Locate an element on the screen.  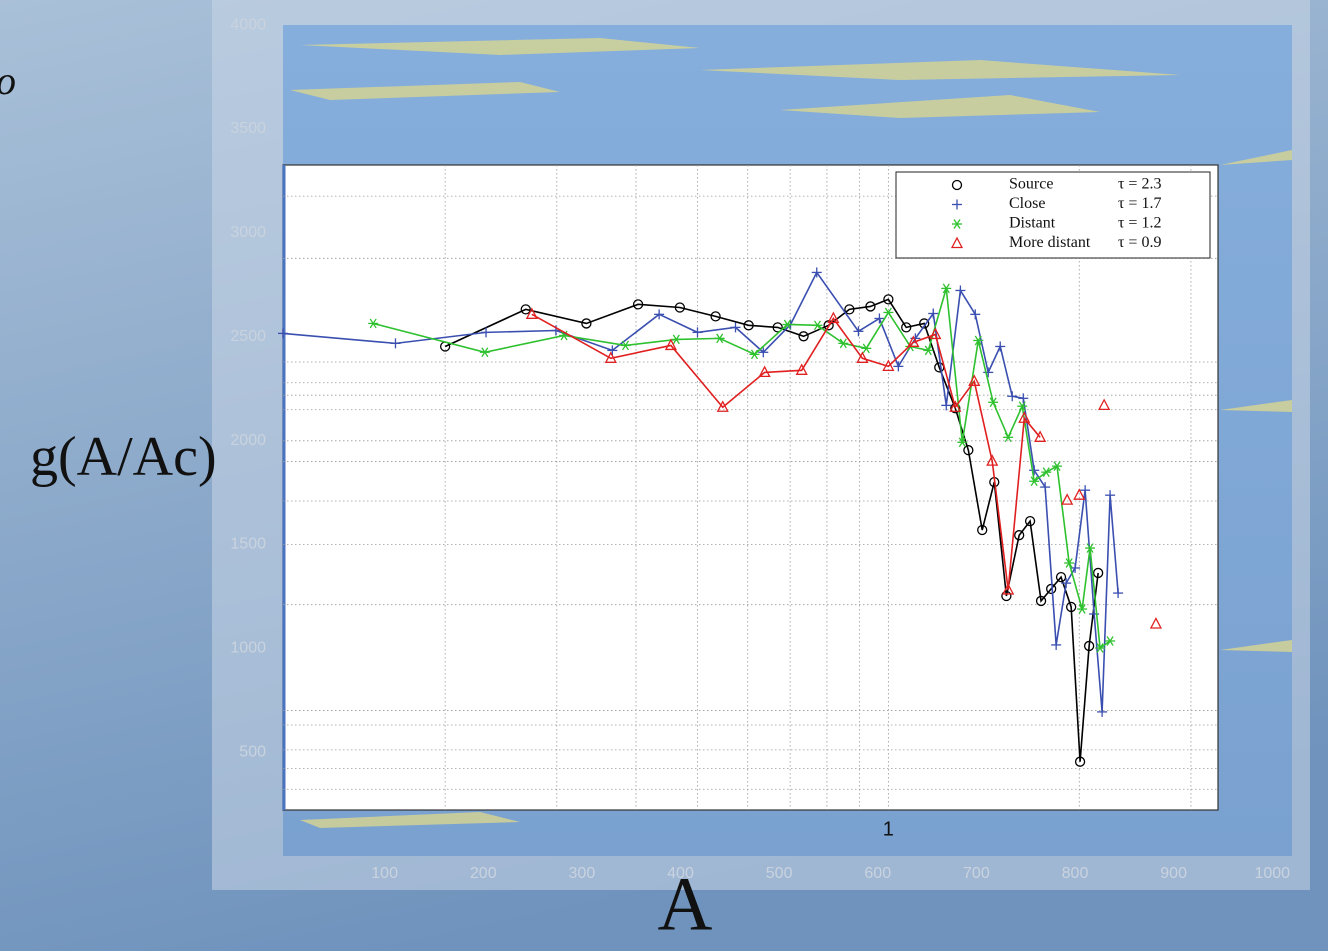
y-tick-label: 4000 is located at coordinates (248, 24).